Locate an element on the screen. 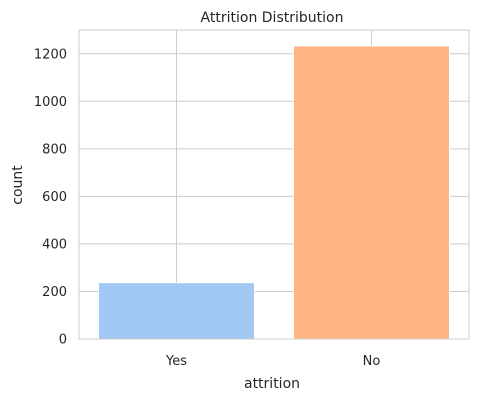  y-tick-label: 1000 is located at coordinates (50, 102).